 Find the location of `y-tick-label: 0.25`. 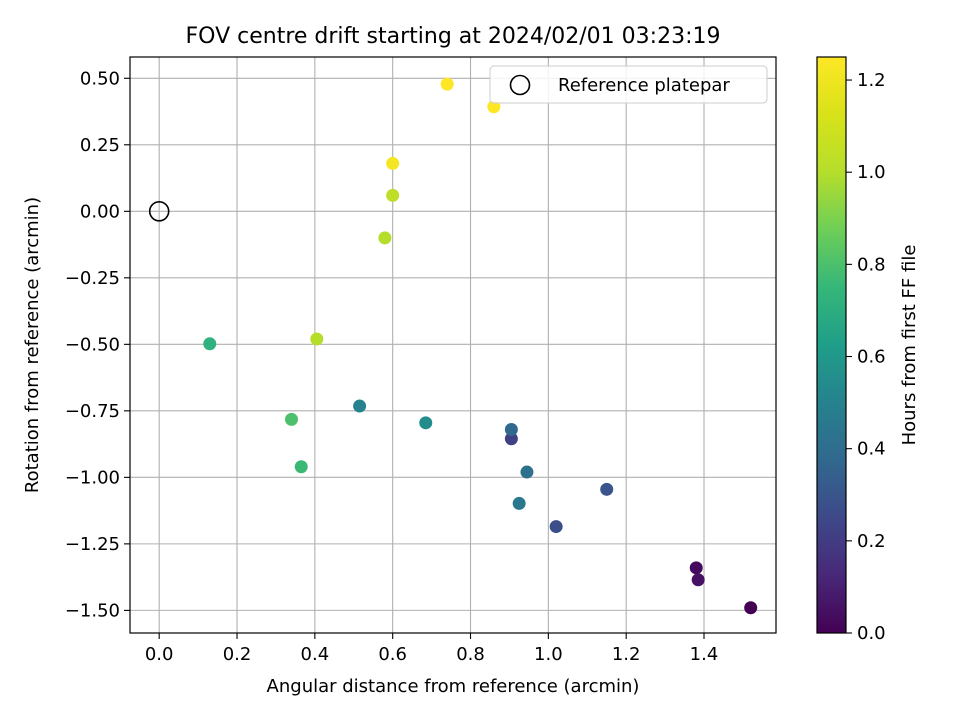

y-tick-label: 0.25 is located at coordinates (100, 145).